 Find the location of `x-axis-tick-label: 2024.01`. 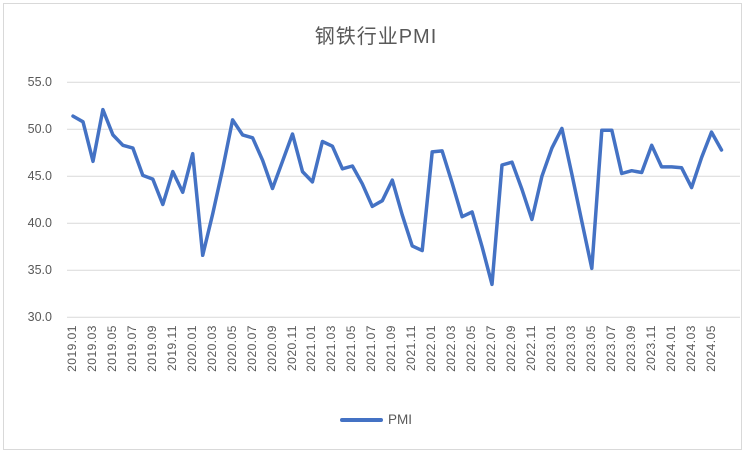

x-axis-tick-label: 2024.01 is located at coordinates (670, 348).